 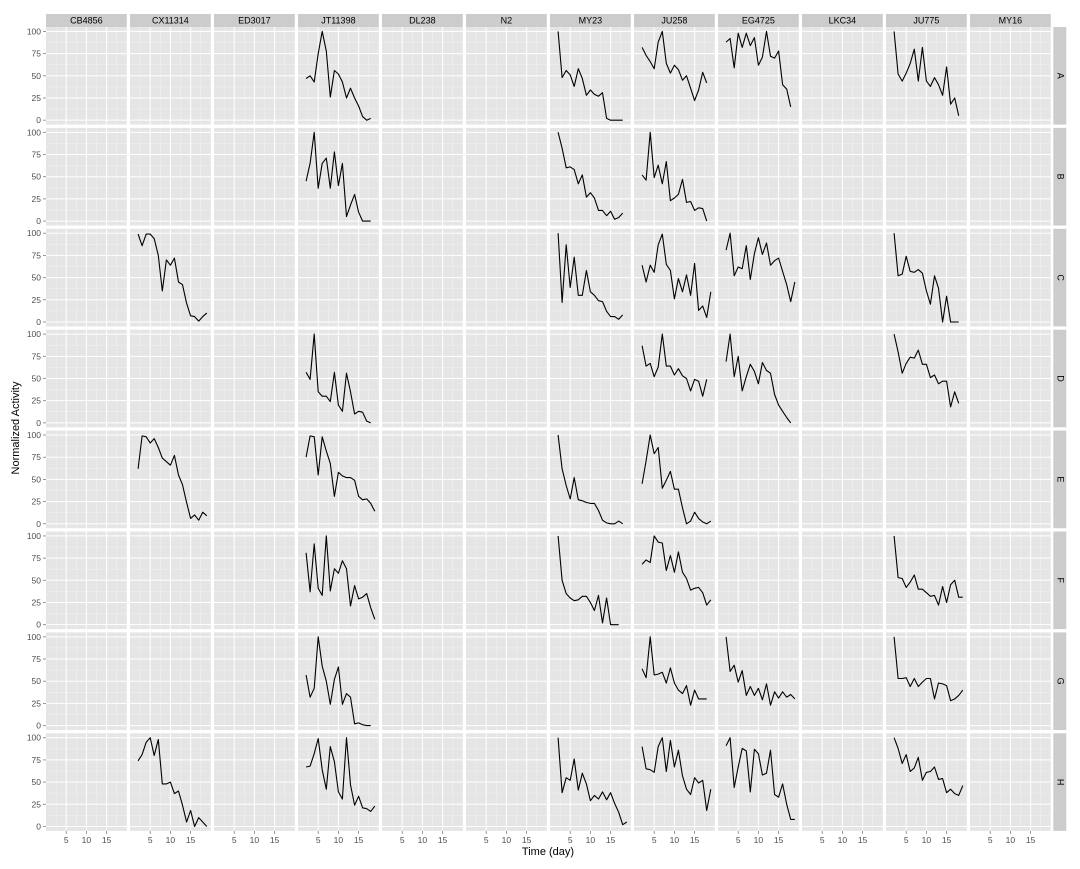 I want to click on facet-panel-G-EG4725, so click(x=758, y=681).